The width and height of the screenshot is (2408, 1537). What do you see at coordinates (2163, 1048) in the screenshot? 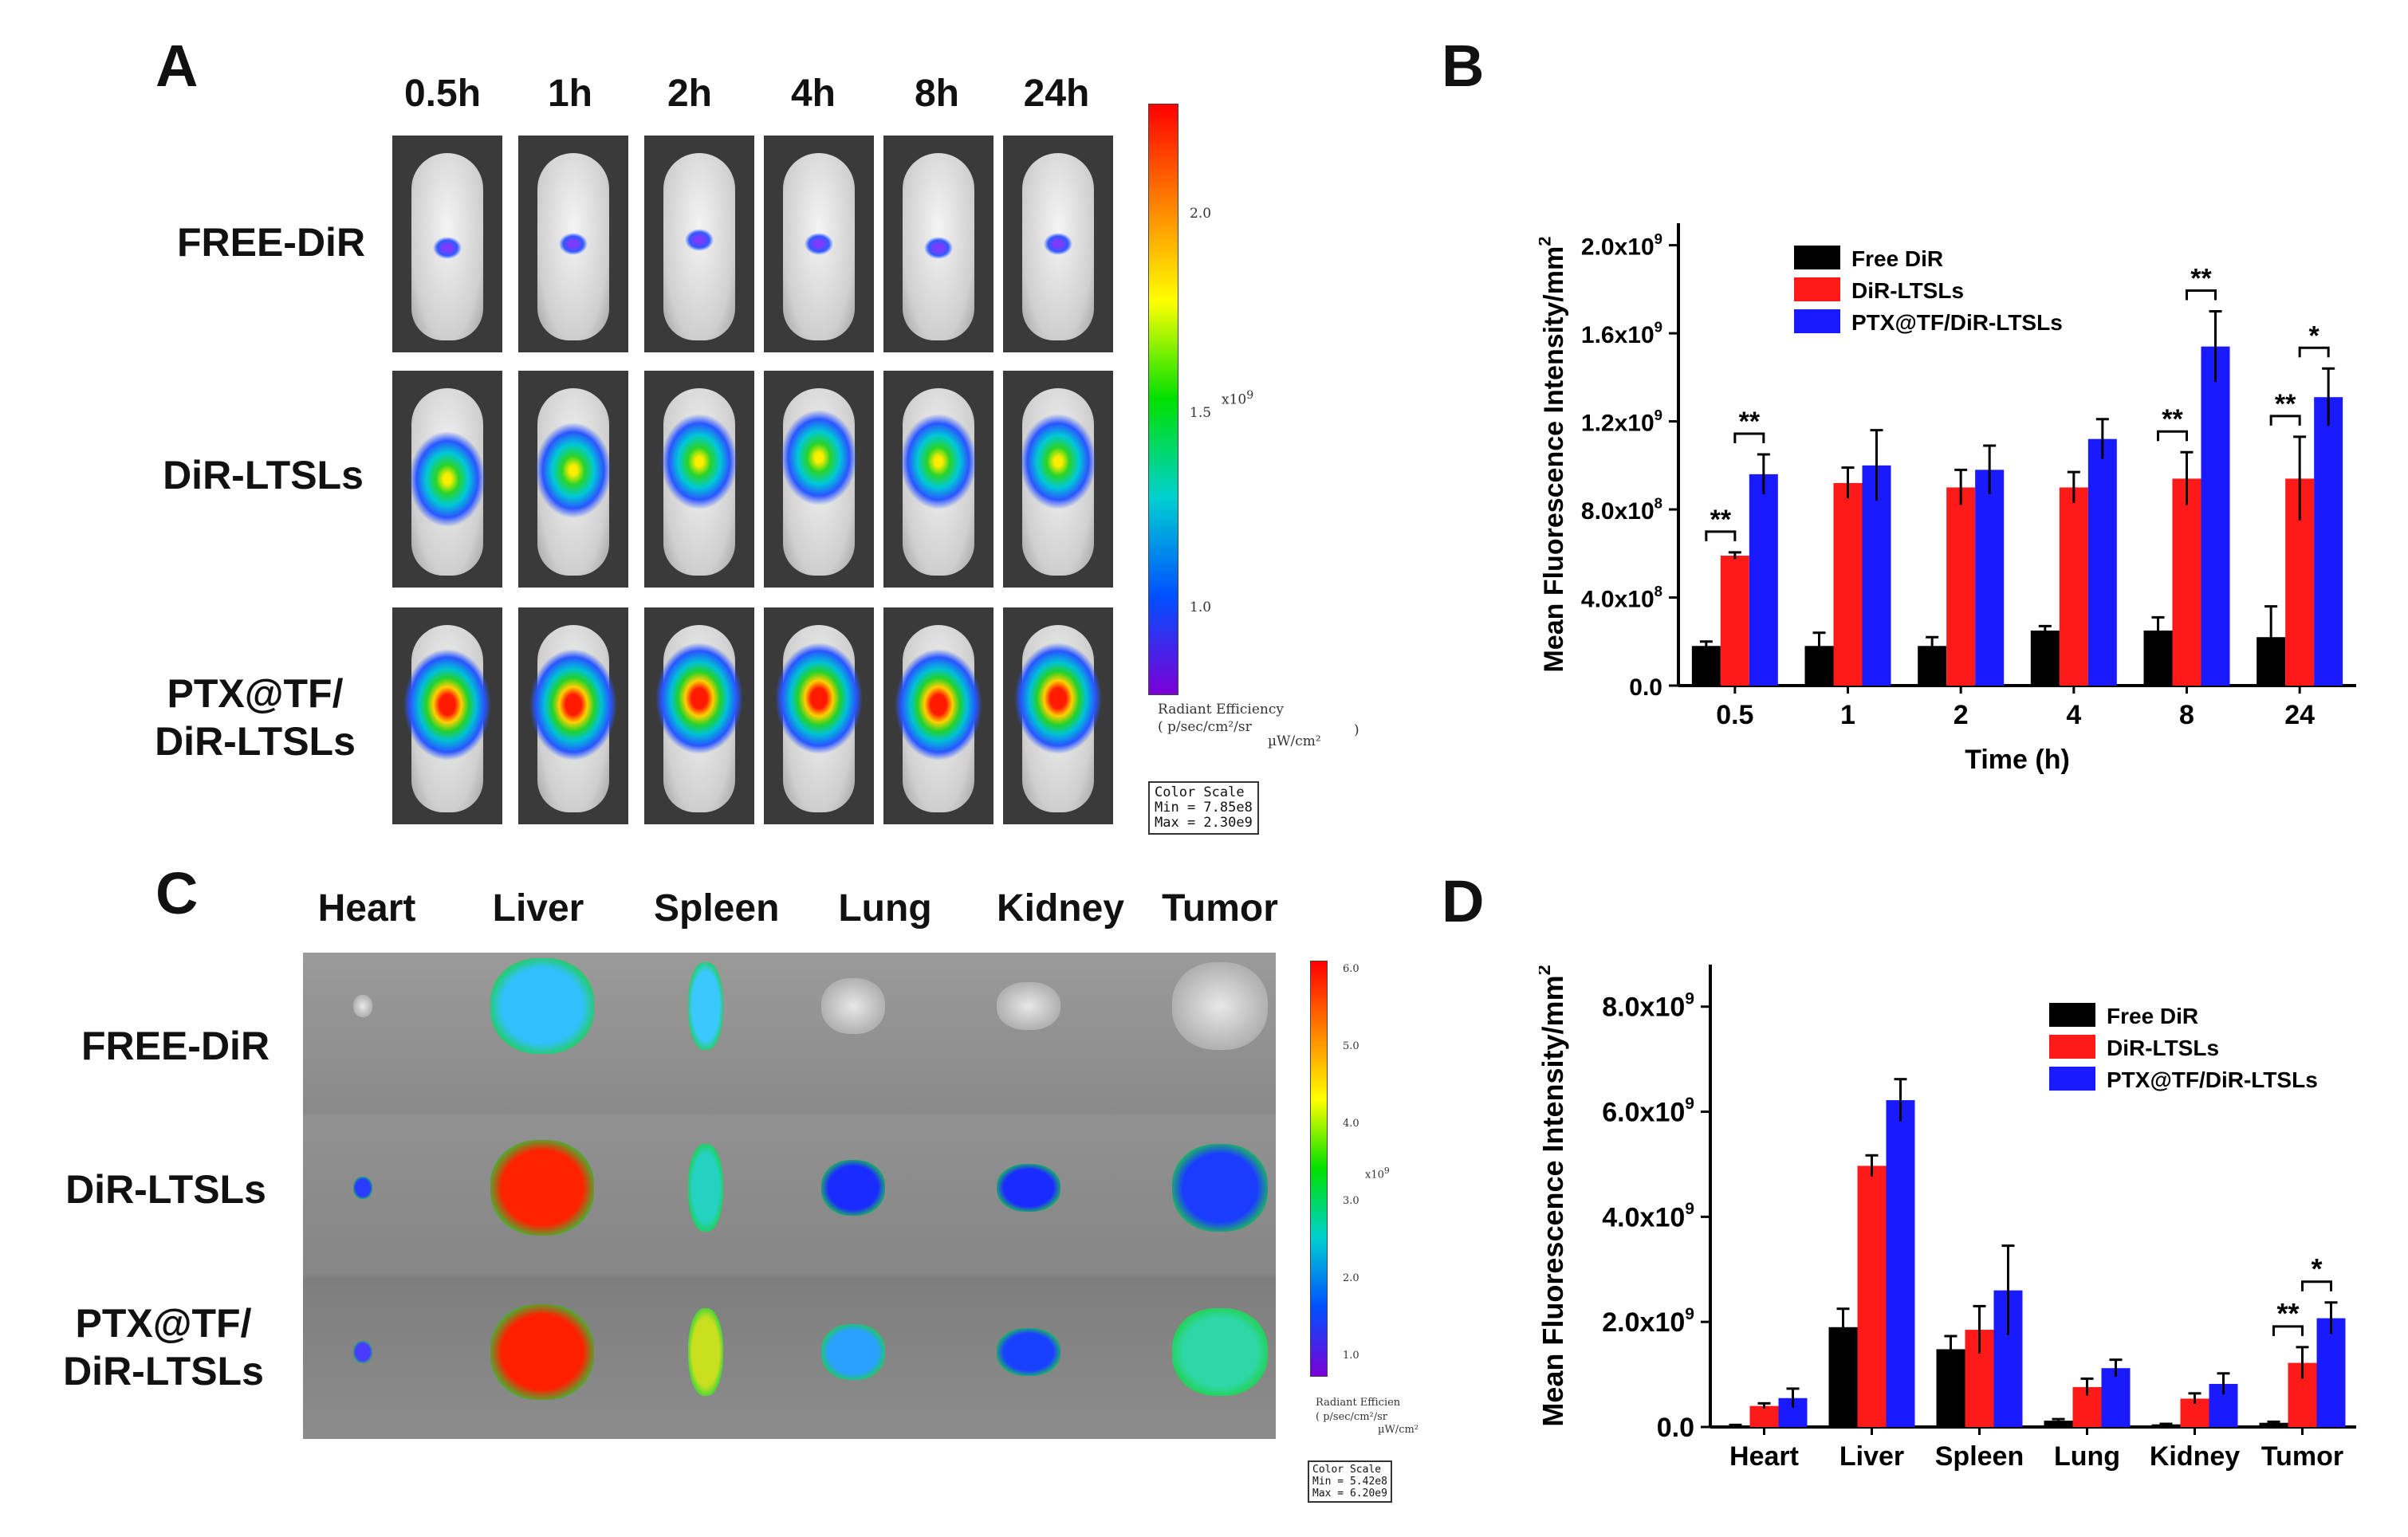
I see `legend-label: DiR-LTSLs` at bounding box center [2163, 1048].